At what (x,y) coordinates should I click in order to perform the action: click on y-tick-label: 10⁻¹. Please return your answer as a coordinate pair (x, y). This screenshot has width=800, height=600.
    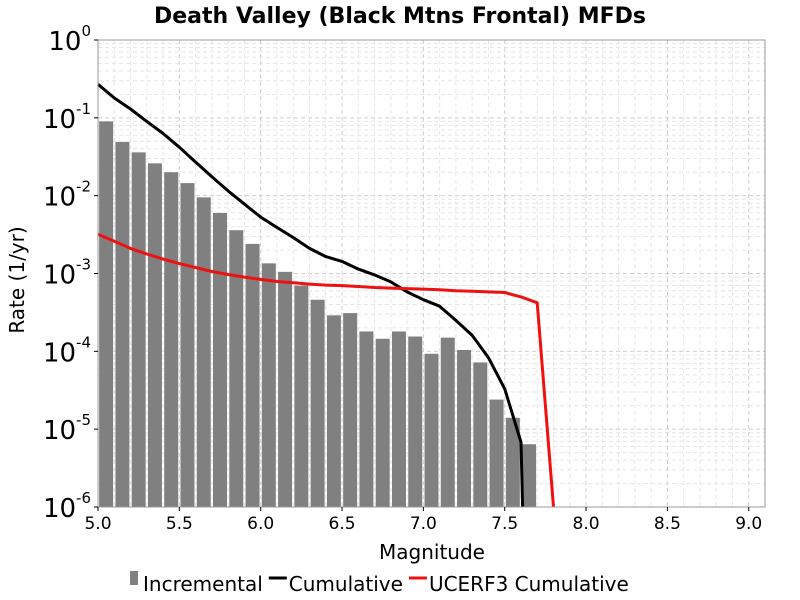
    Looking at the image, I should click on (67, 117).